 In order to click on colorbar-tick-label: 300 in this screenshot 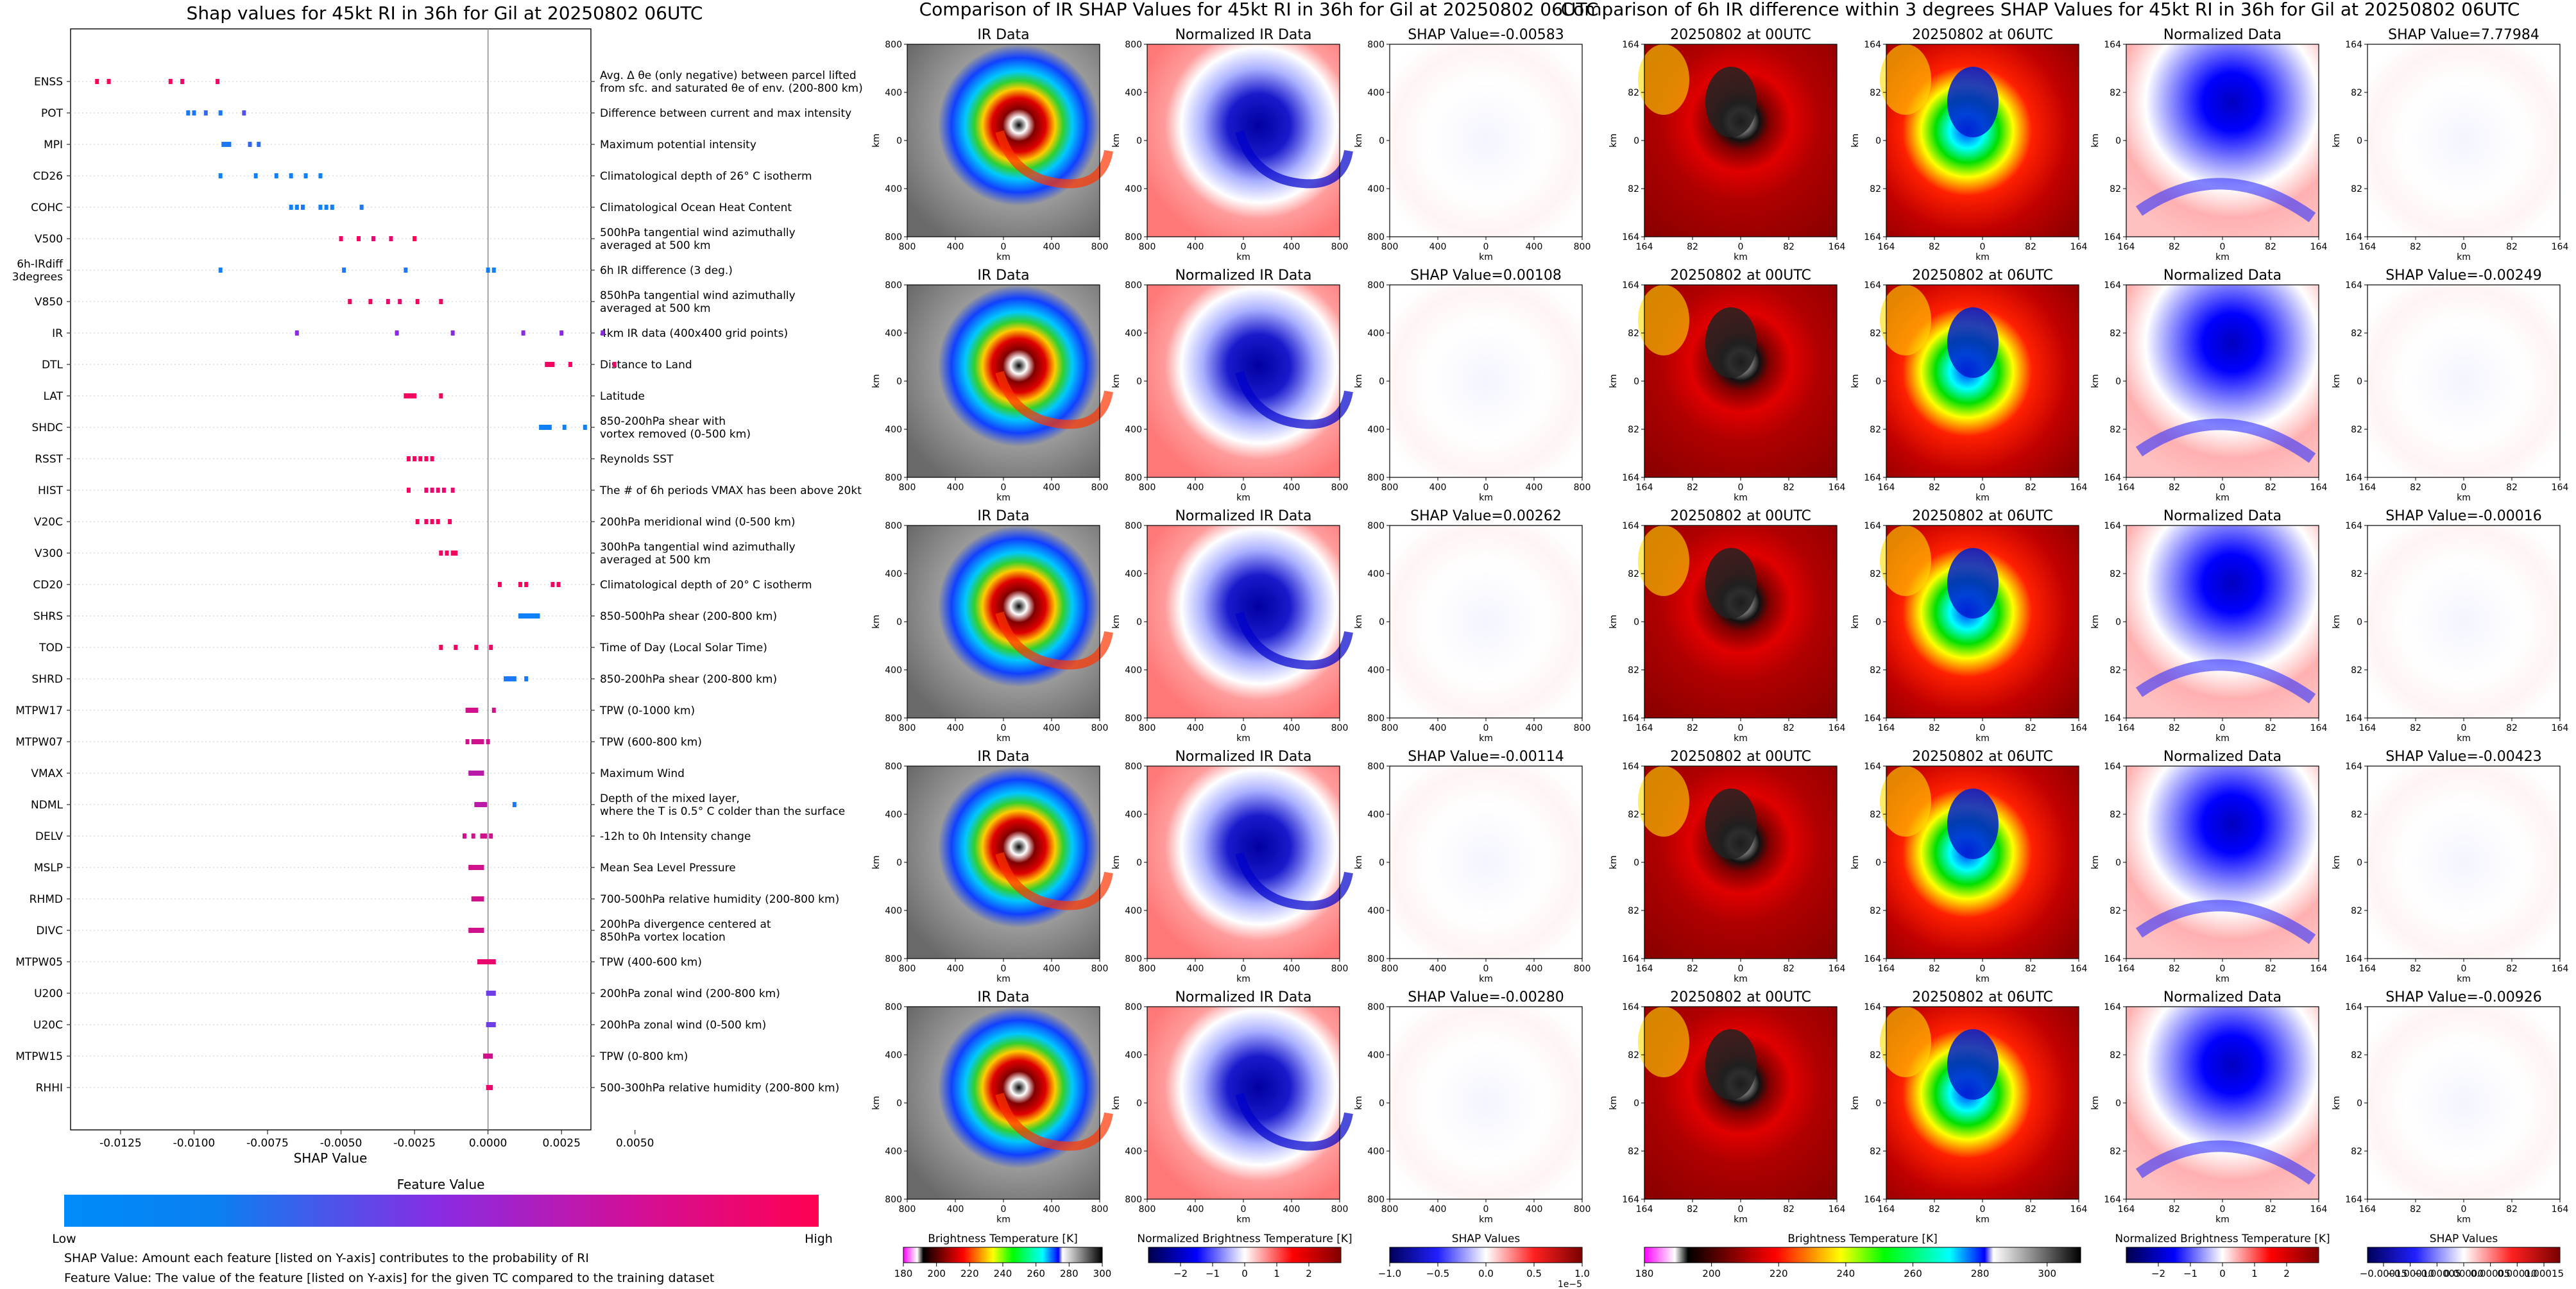, I will do `click(2047, 1273)`.